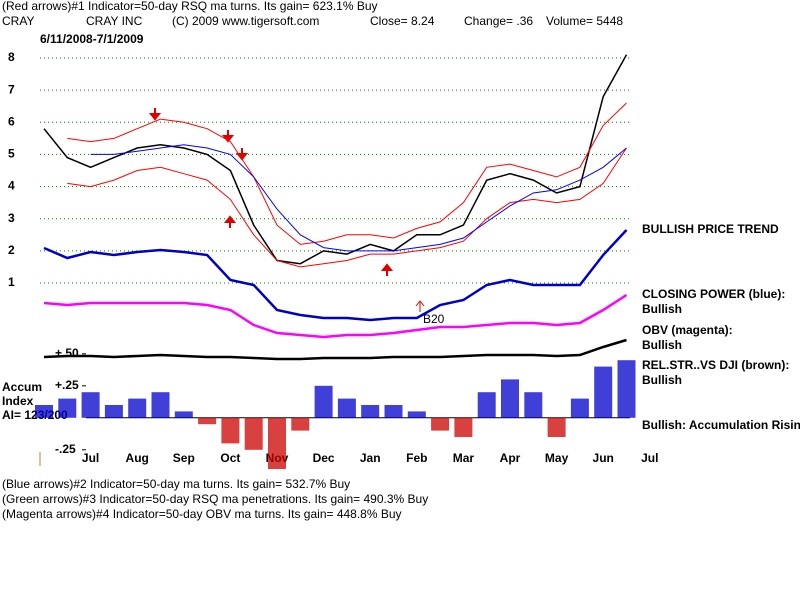  I want to click on y-tick-label: +.50, so click(67, 353).